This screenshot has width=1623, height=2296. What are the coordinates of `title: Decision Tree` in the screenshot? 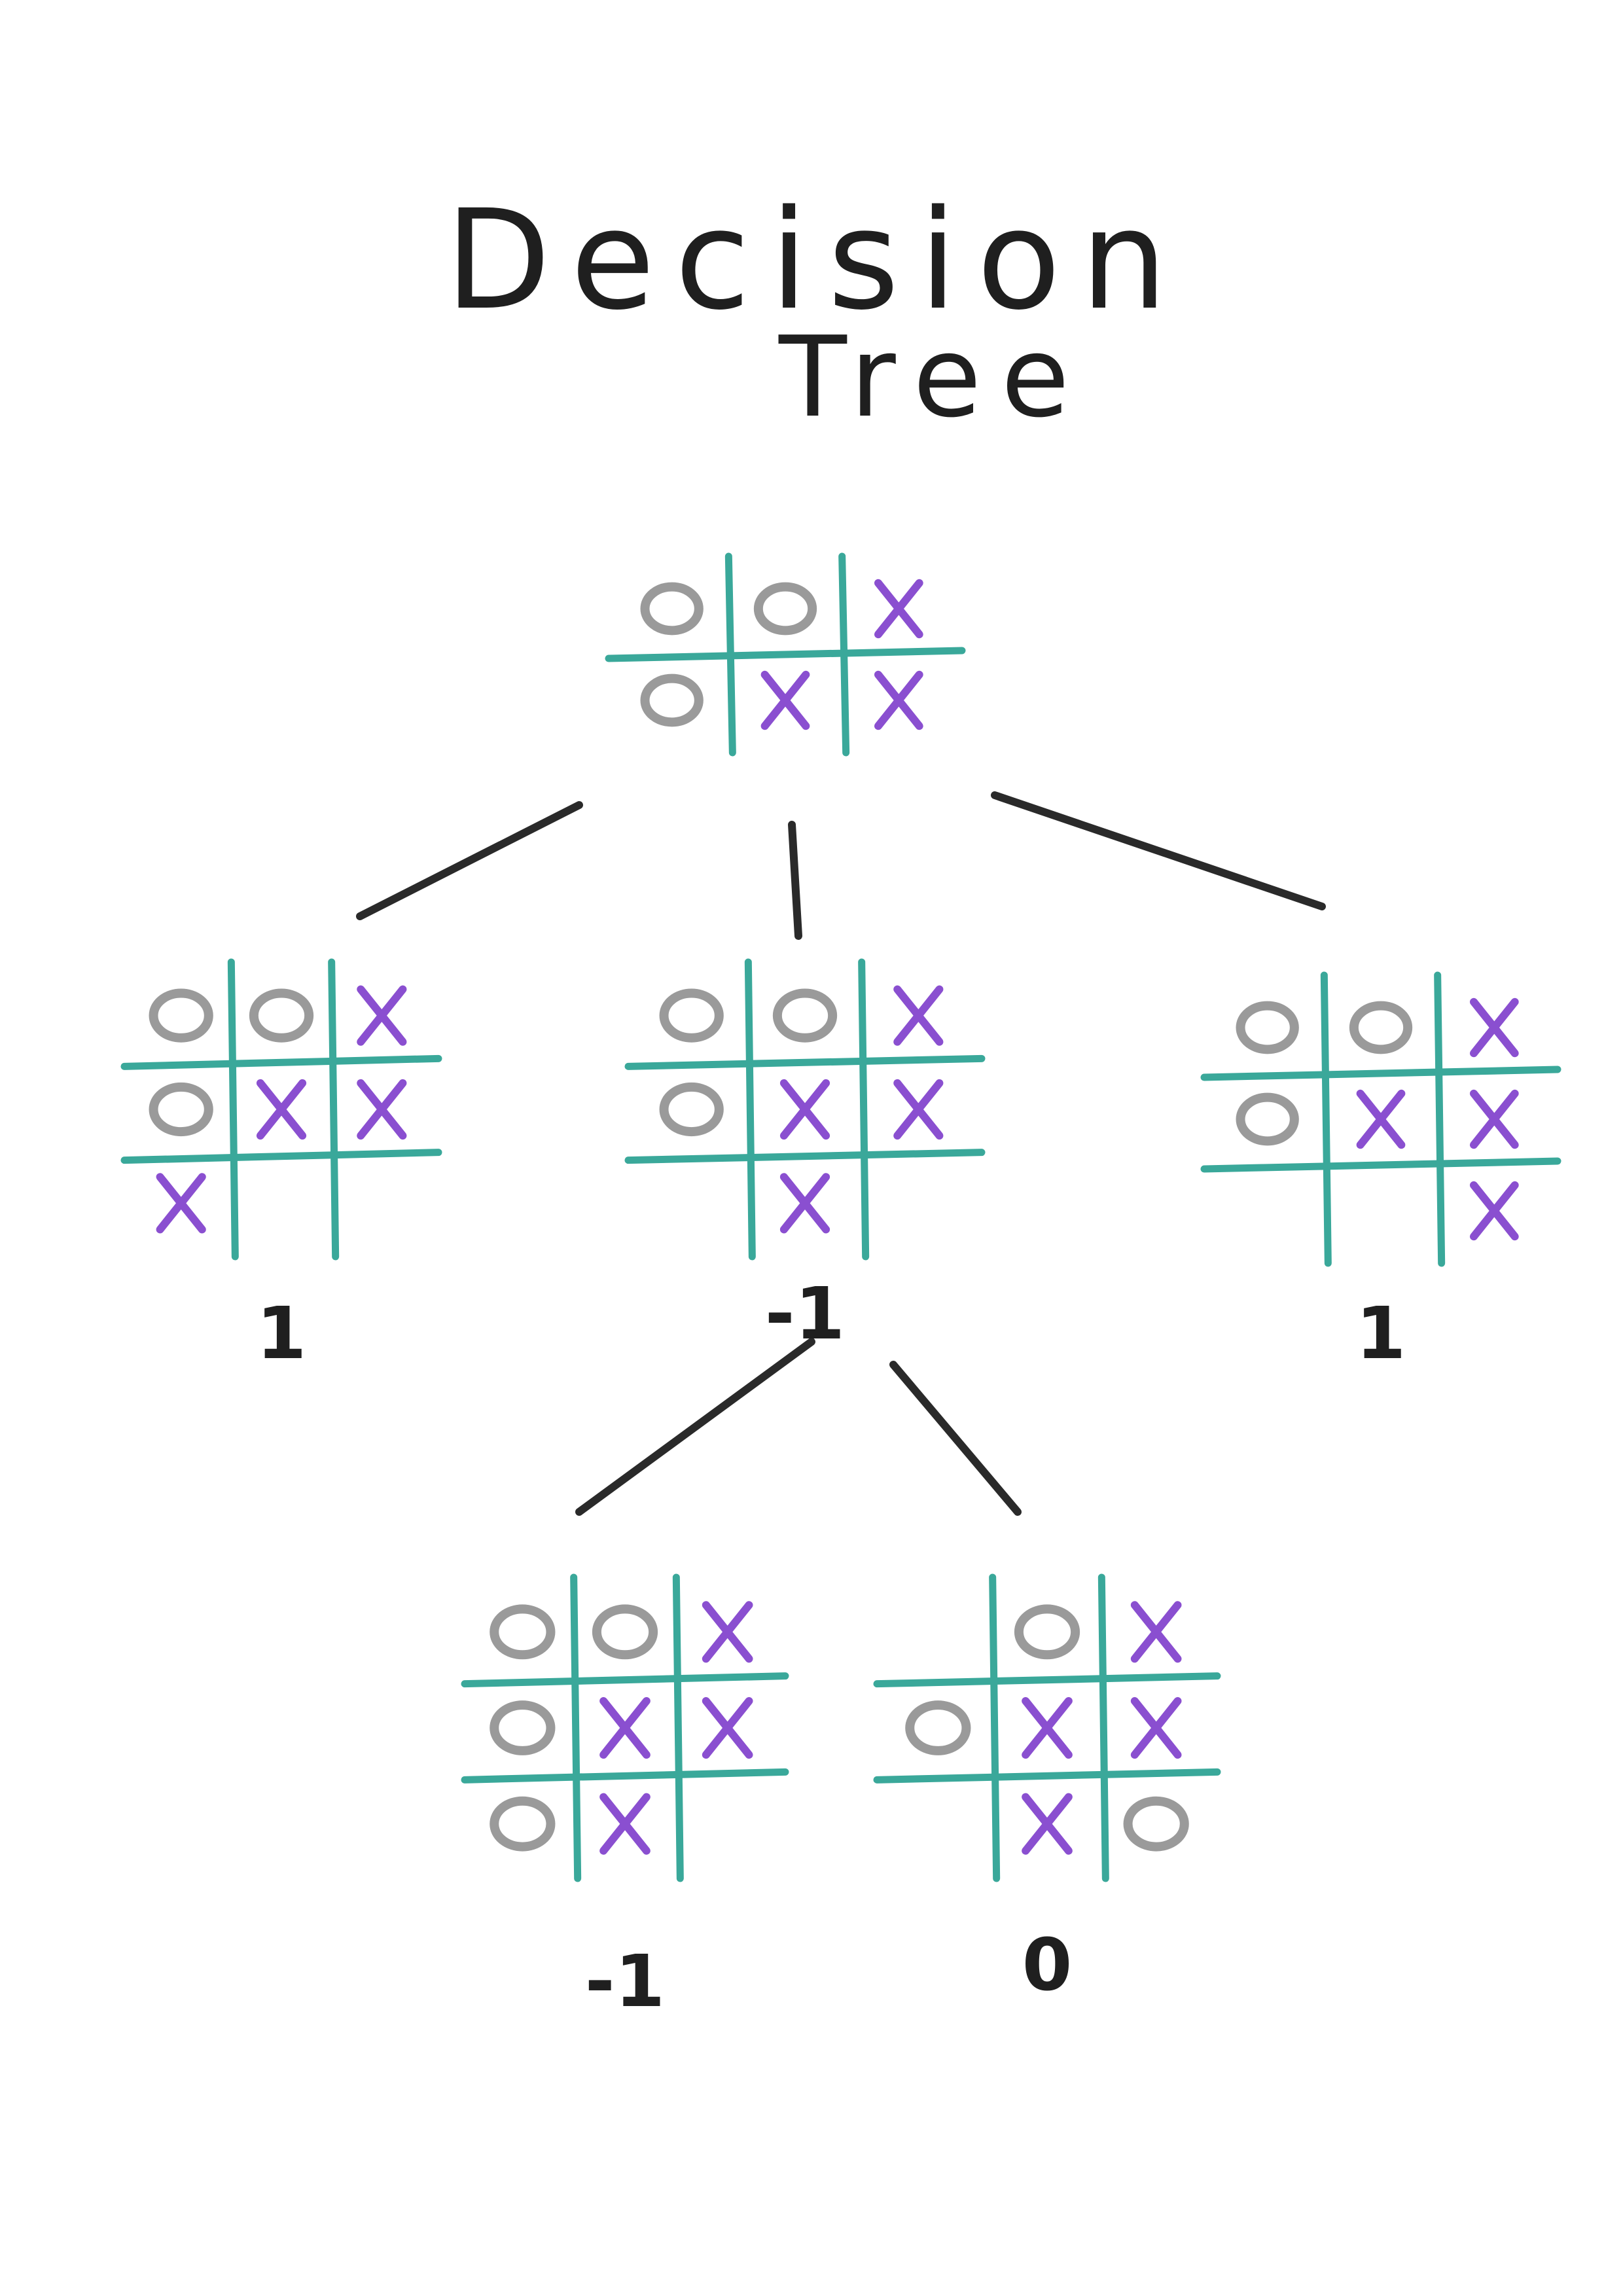 It's located at (816, 311).